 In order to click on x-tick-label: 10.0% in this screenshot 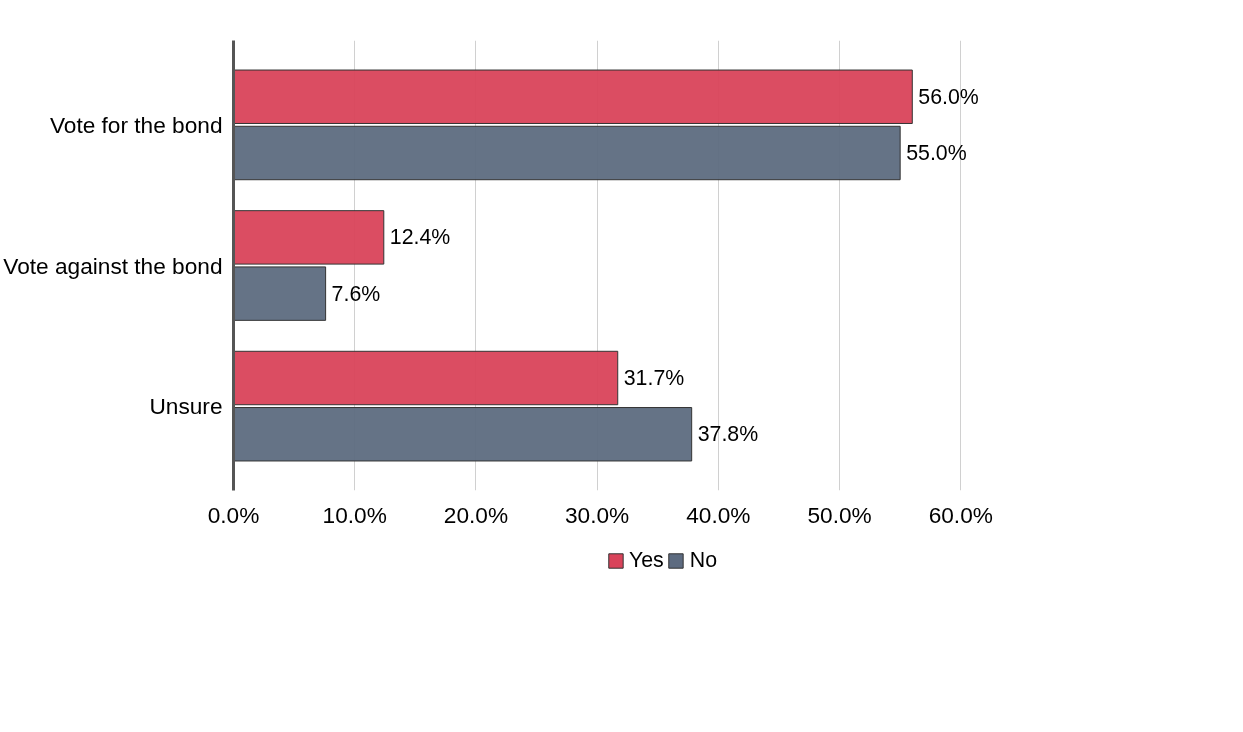, I will do `click(354, 514)`.